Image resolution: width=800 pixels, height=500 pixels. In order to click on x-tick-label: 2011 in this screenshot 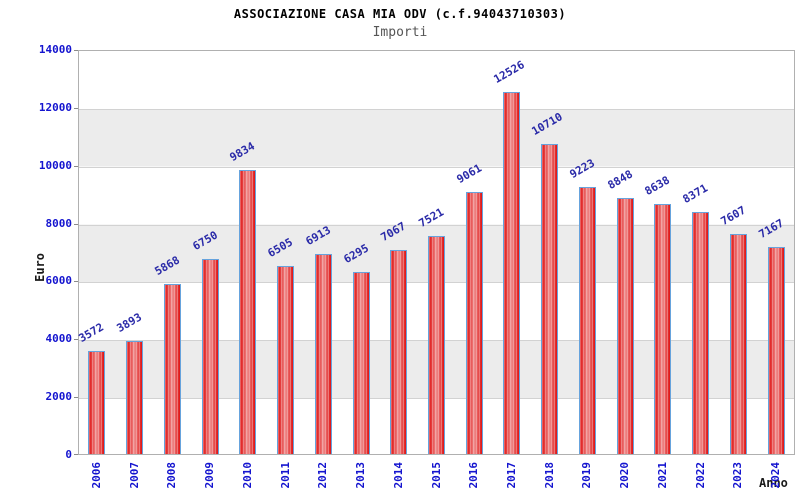, I will do `click(285, 475)`.